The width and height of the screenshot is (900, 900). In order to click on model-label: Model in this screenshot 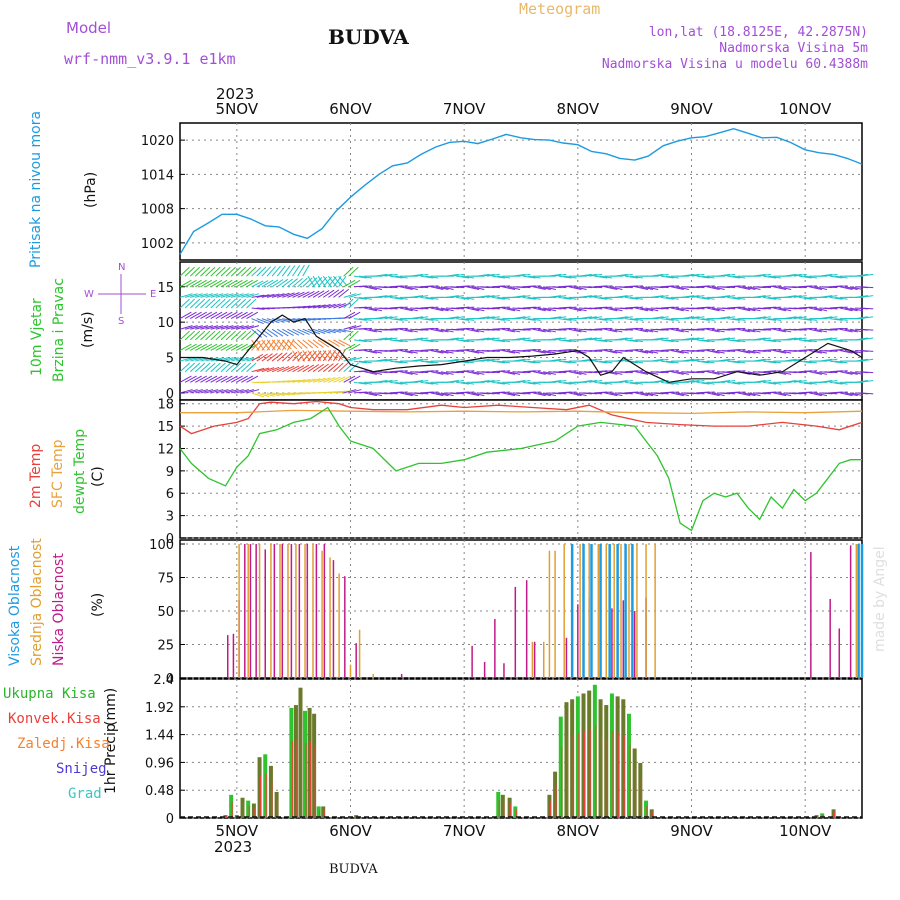, I will do `click(89, 28)`.